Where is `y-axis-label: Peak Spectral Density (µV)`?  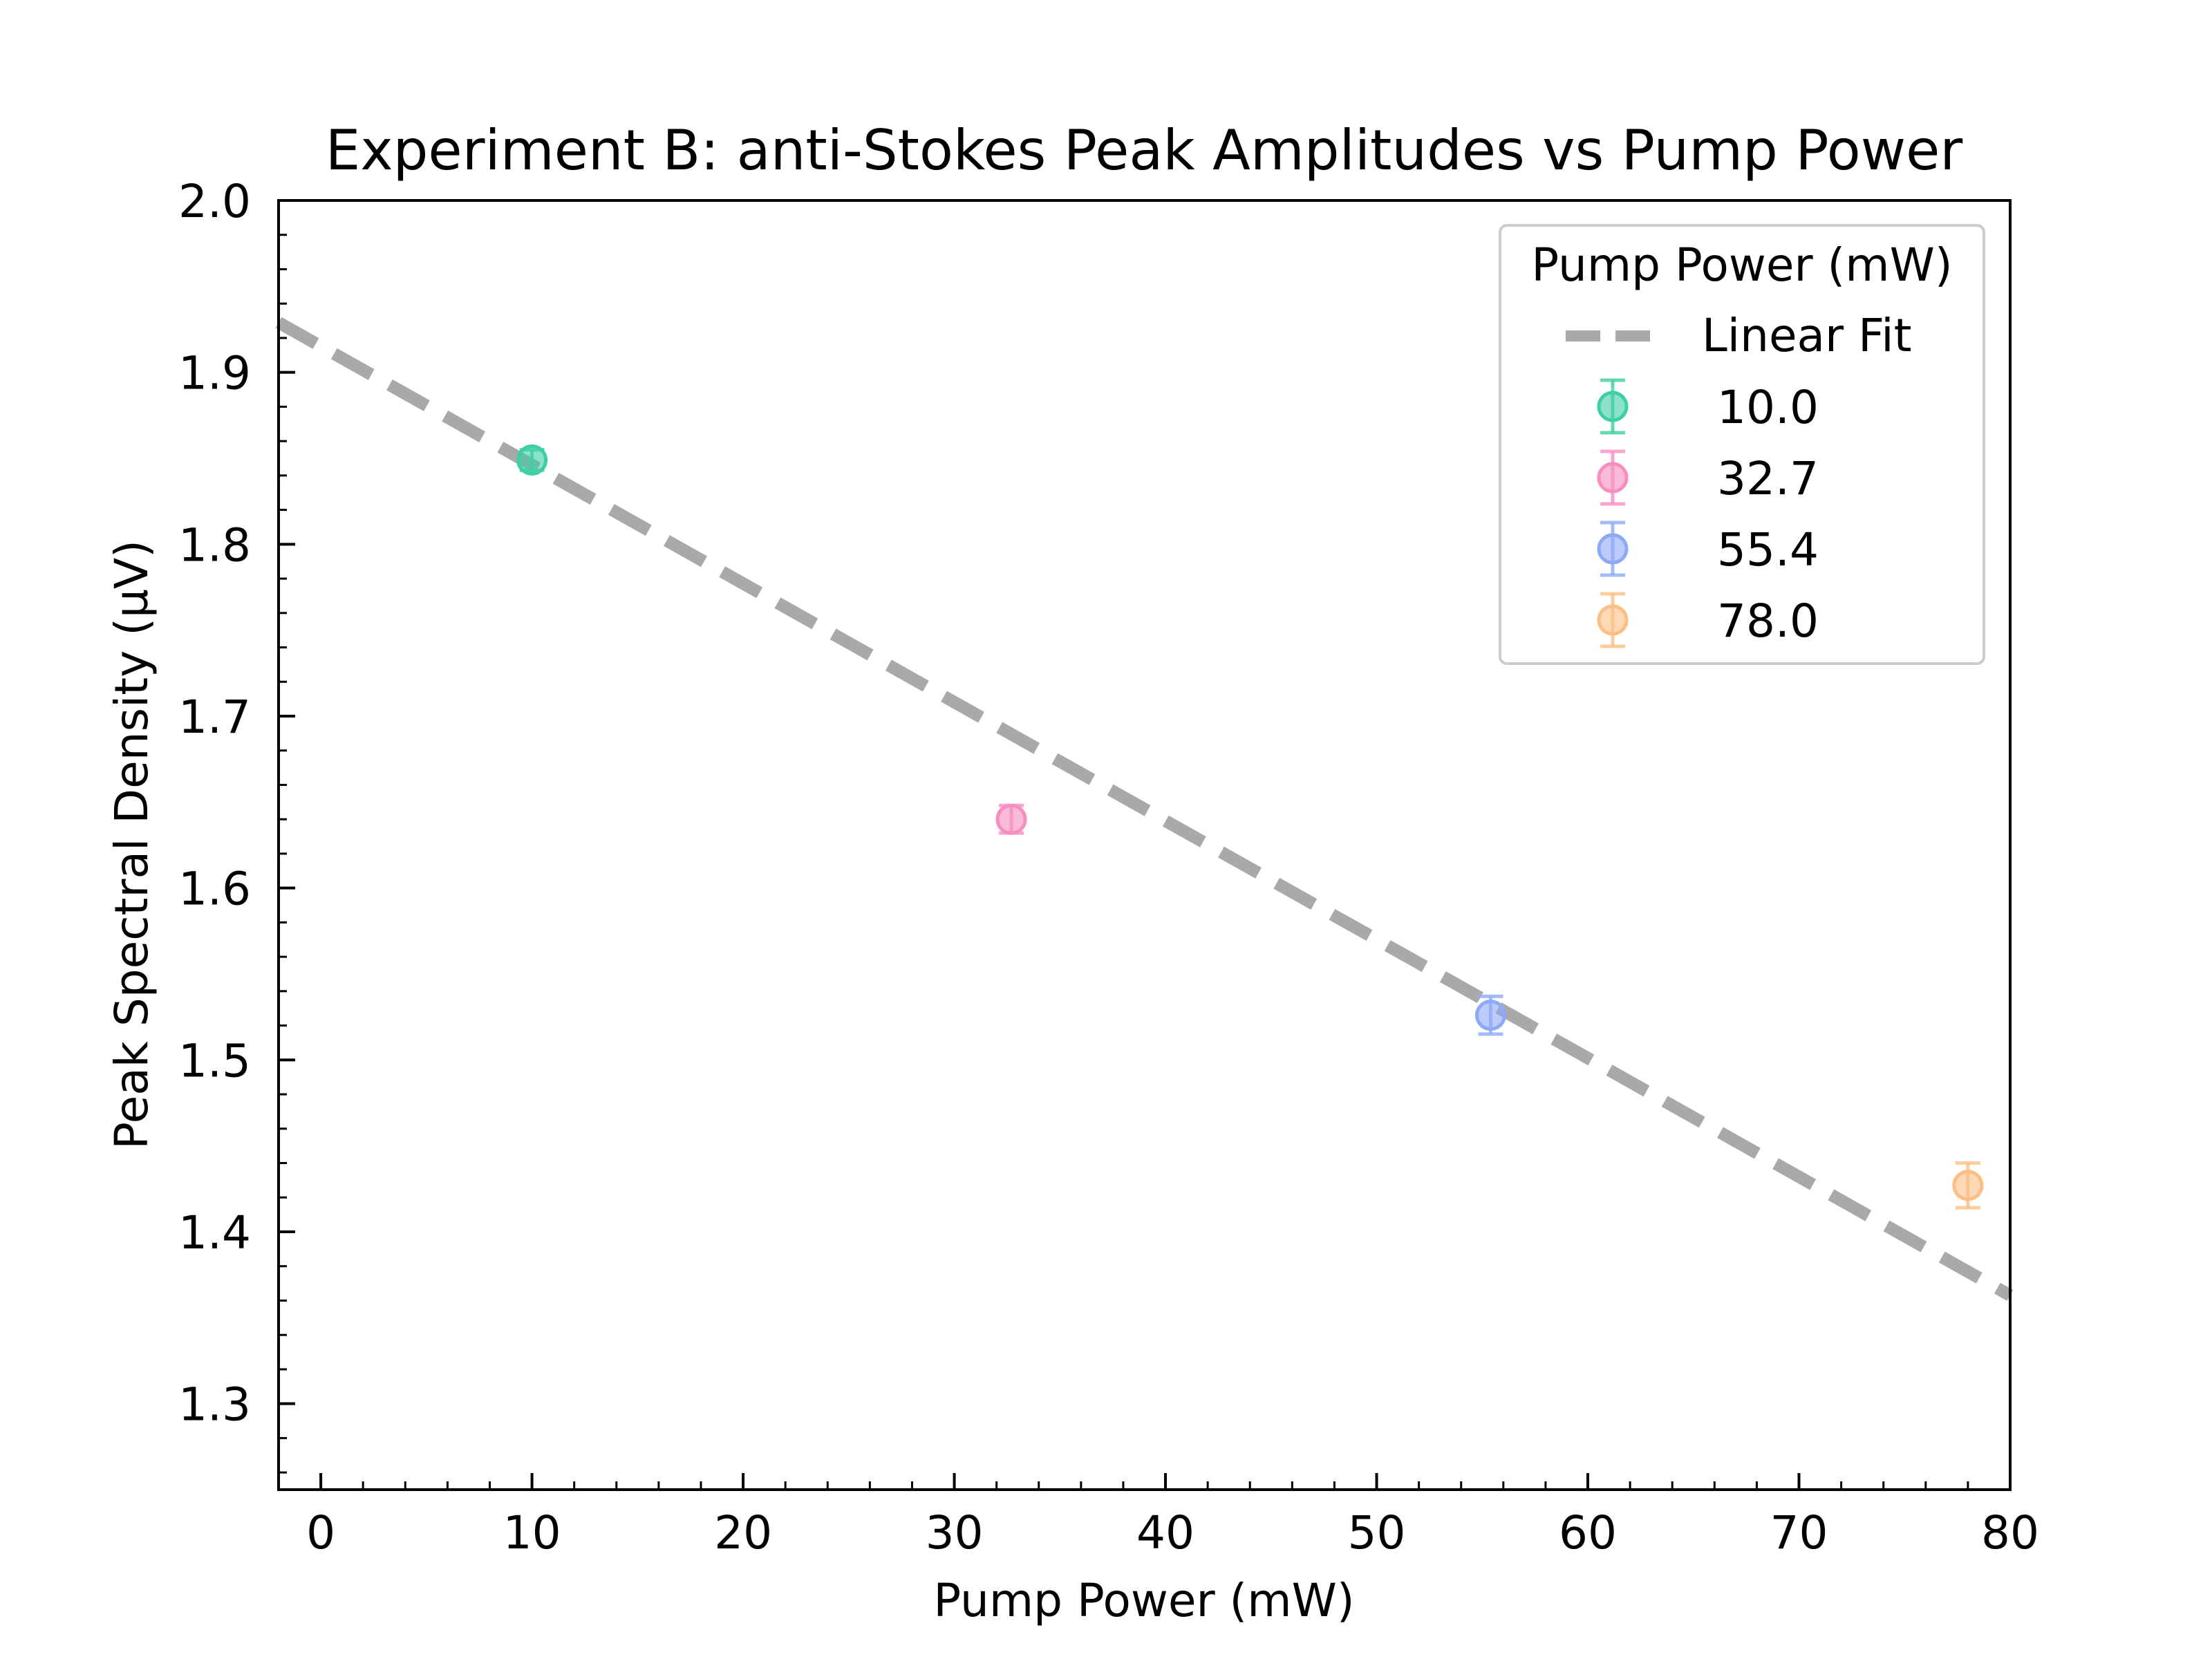 y-axis-label: Peak Spectral Density (µV) is located at coordinates (131, 845).